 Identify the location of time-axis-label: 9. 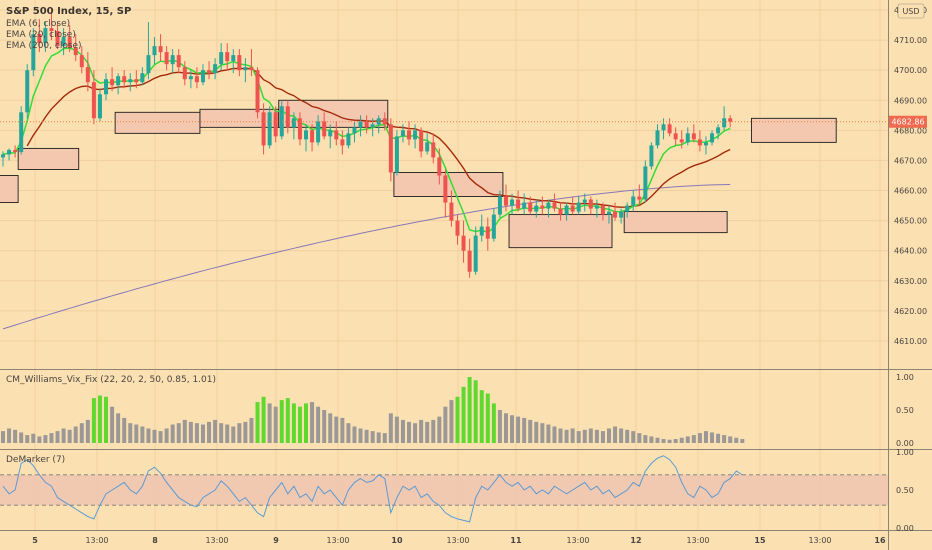
(276, 540).